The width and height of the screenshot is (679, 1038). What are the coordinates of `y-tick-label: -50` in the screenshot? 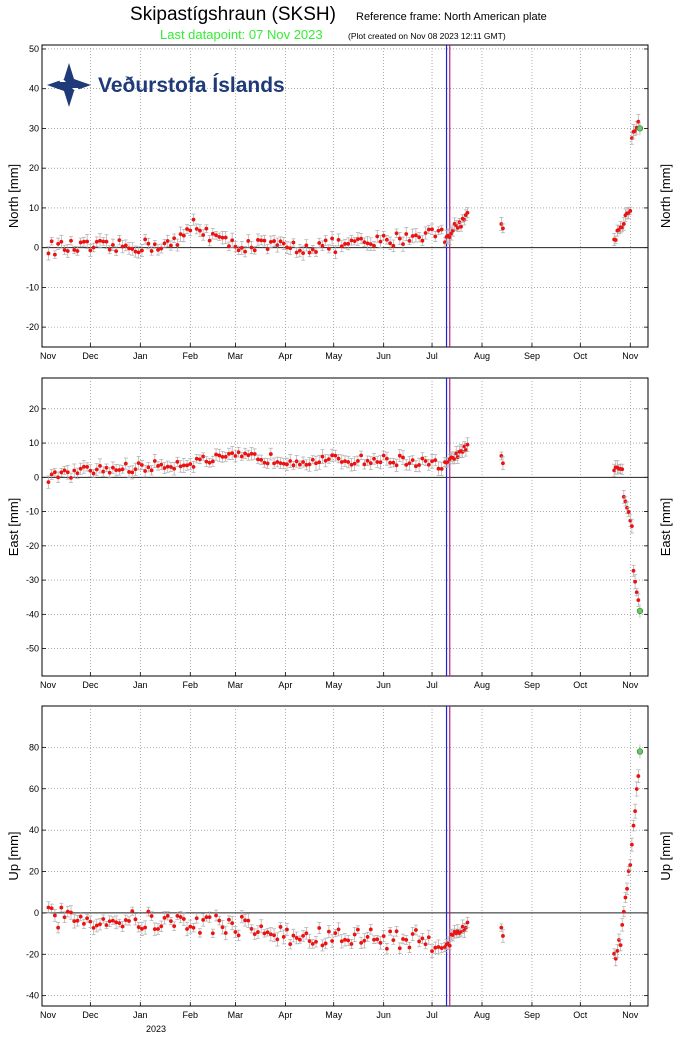 It's located at (32, 649).